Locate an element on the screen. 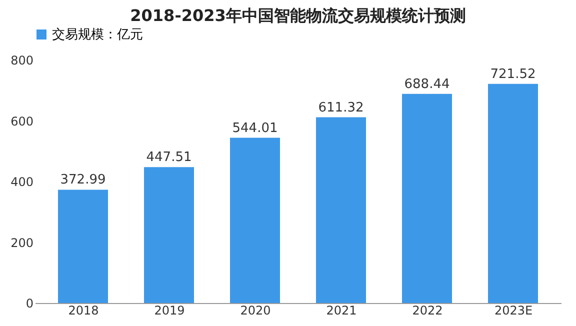 This screenshot has height=326, width=576. data-label: 544.01 is located at coordinates (255, 128).